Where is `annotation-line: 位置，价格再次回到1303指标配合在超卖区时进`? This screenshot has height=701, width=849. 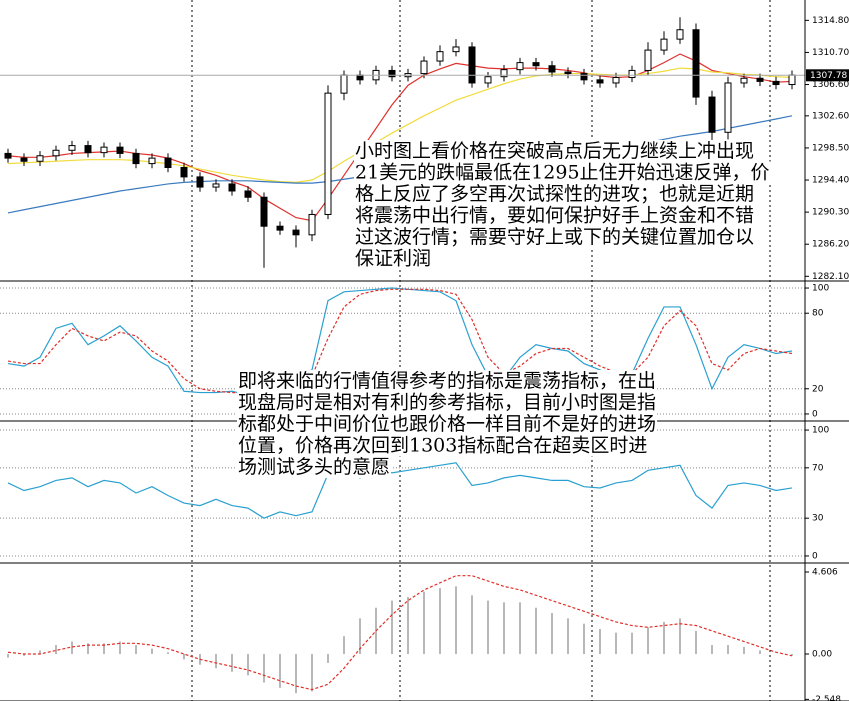
annotation-line: 位置，价格再次回到1303指标配合在超卖区时进 is located at coordinates (442, 446).